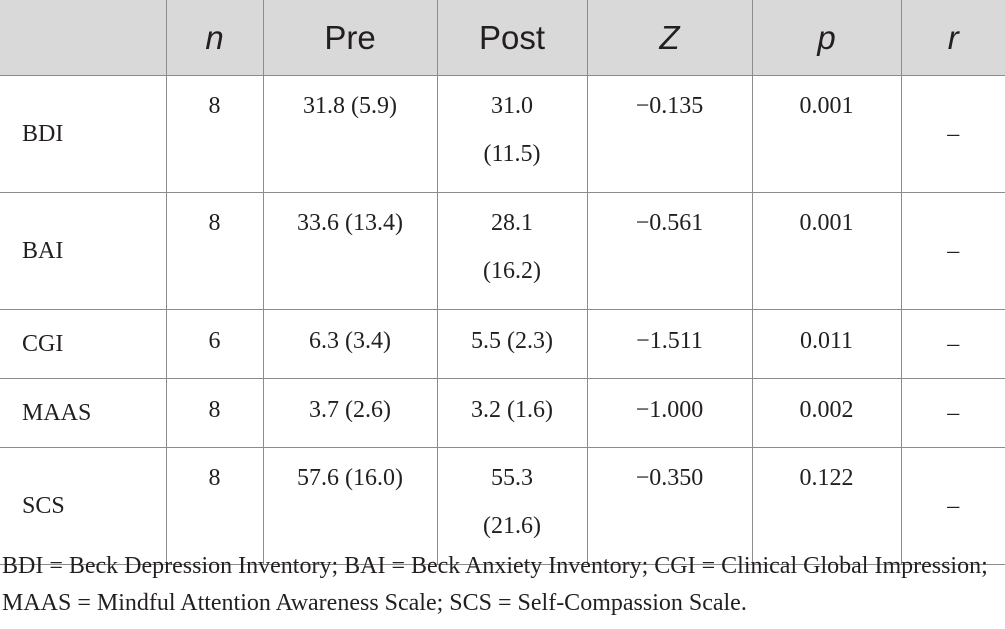 This screenshot has height=629, width=1005. What do you see at coordinates (669, 38) in the screenshot?
I see `header-z: Z` at bounding box center [669, 38].